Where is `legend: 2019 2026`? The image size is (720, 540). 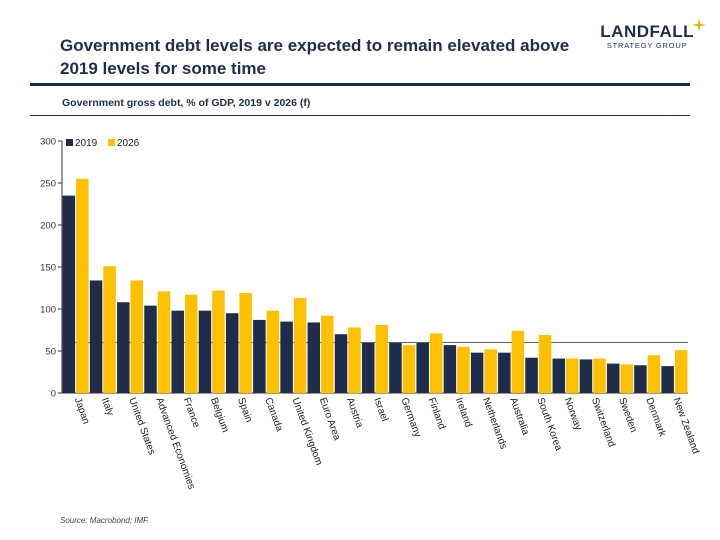 legend: 2019 2026 is located at coordinates (103, 143).